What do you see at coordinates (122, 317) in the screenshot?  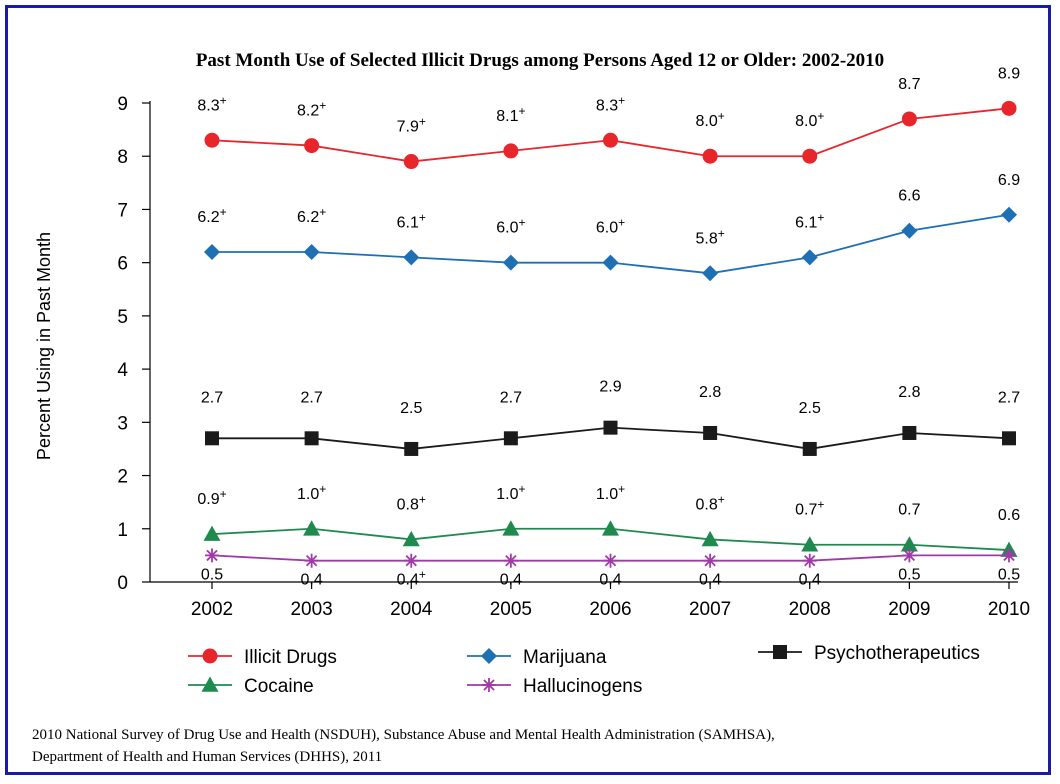 I see `y-tick-label: 5` at bounding box center [122, 317].